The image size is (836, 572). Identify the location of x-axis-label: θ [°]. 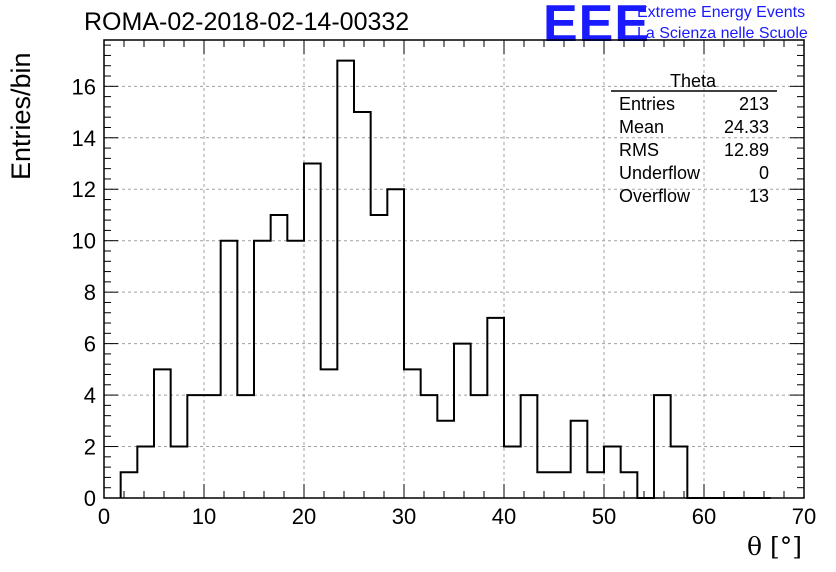
(774, 546).